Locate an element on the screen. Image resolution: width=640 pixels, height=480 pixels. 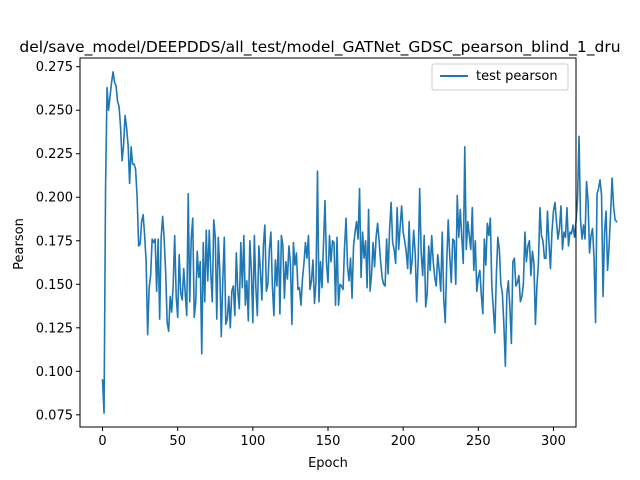
x-tick-label: 100 is located at coordinates (252, 441).